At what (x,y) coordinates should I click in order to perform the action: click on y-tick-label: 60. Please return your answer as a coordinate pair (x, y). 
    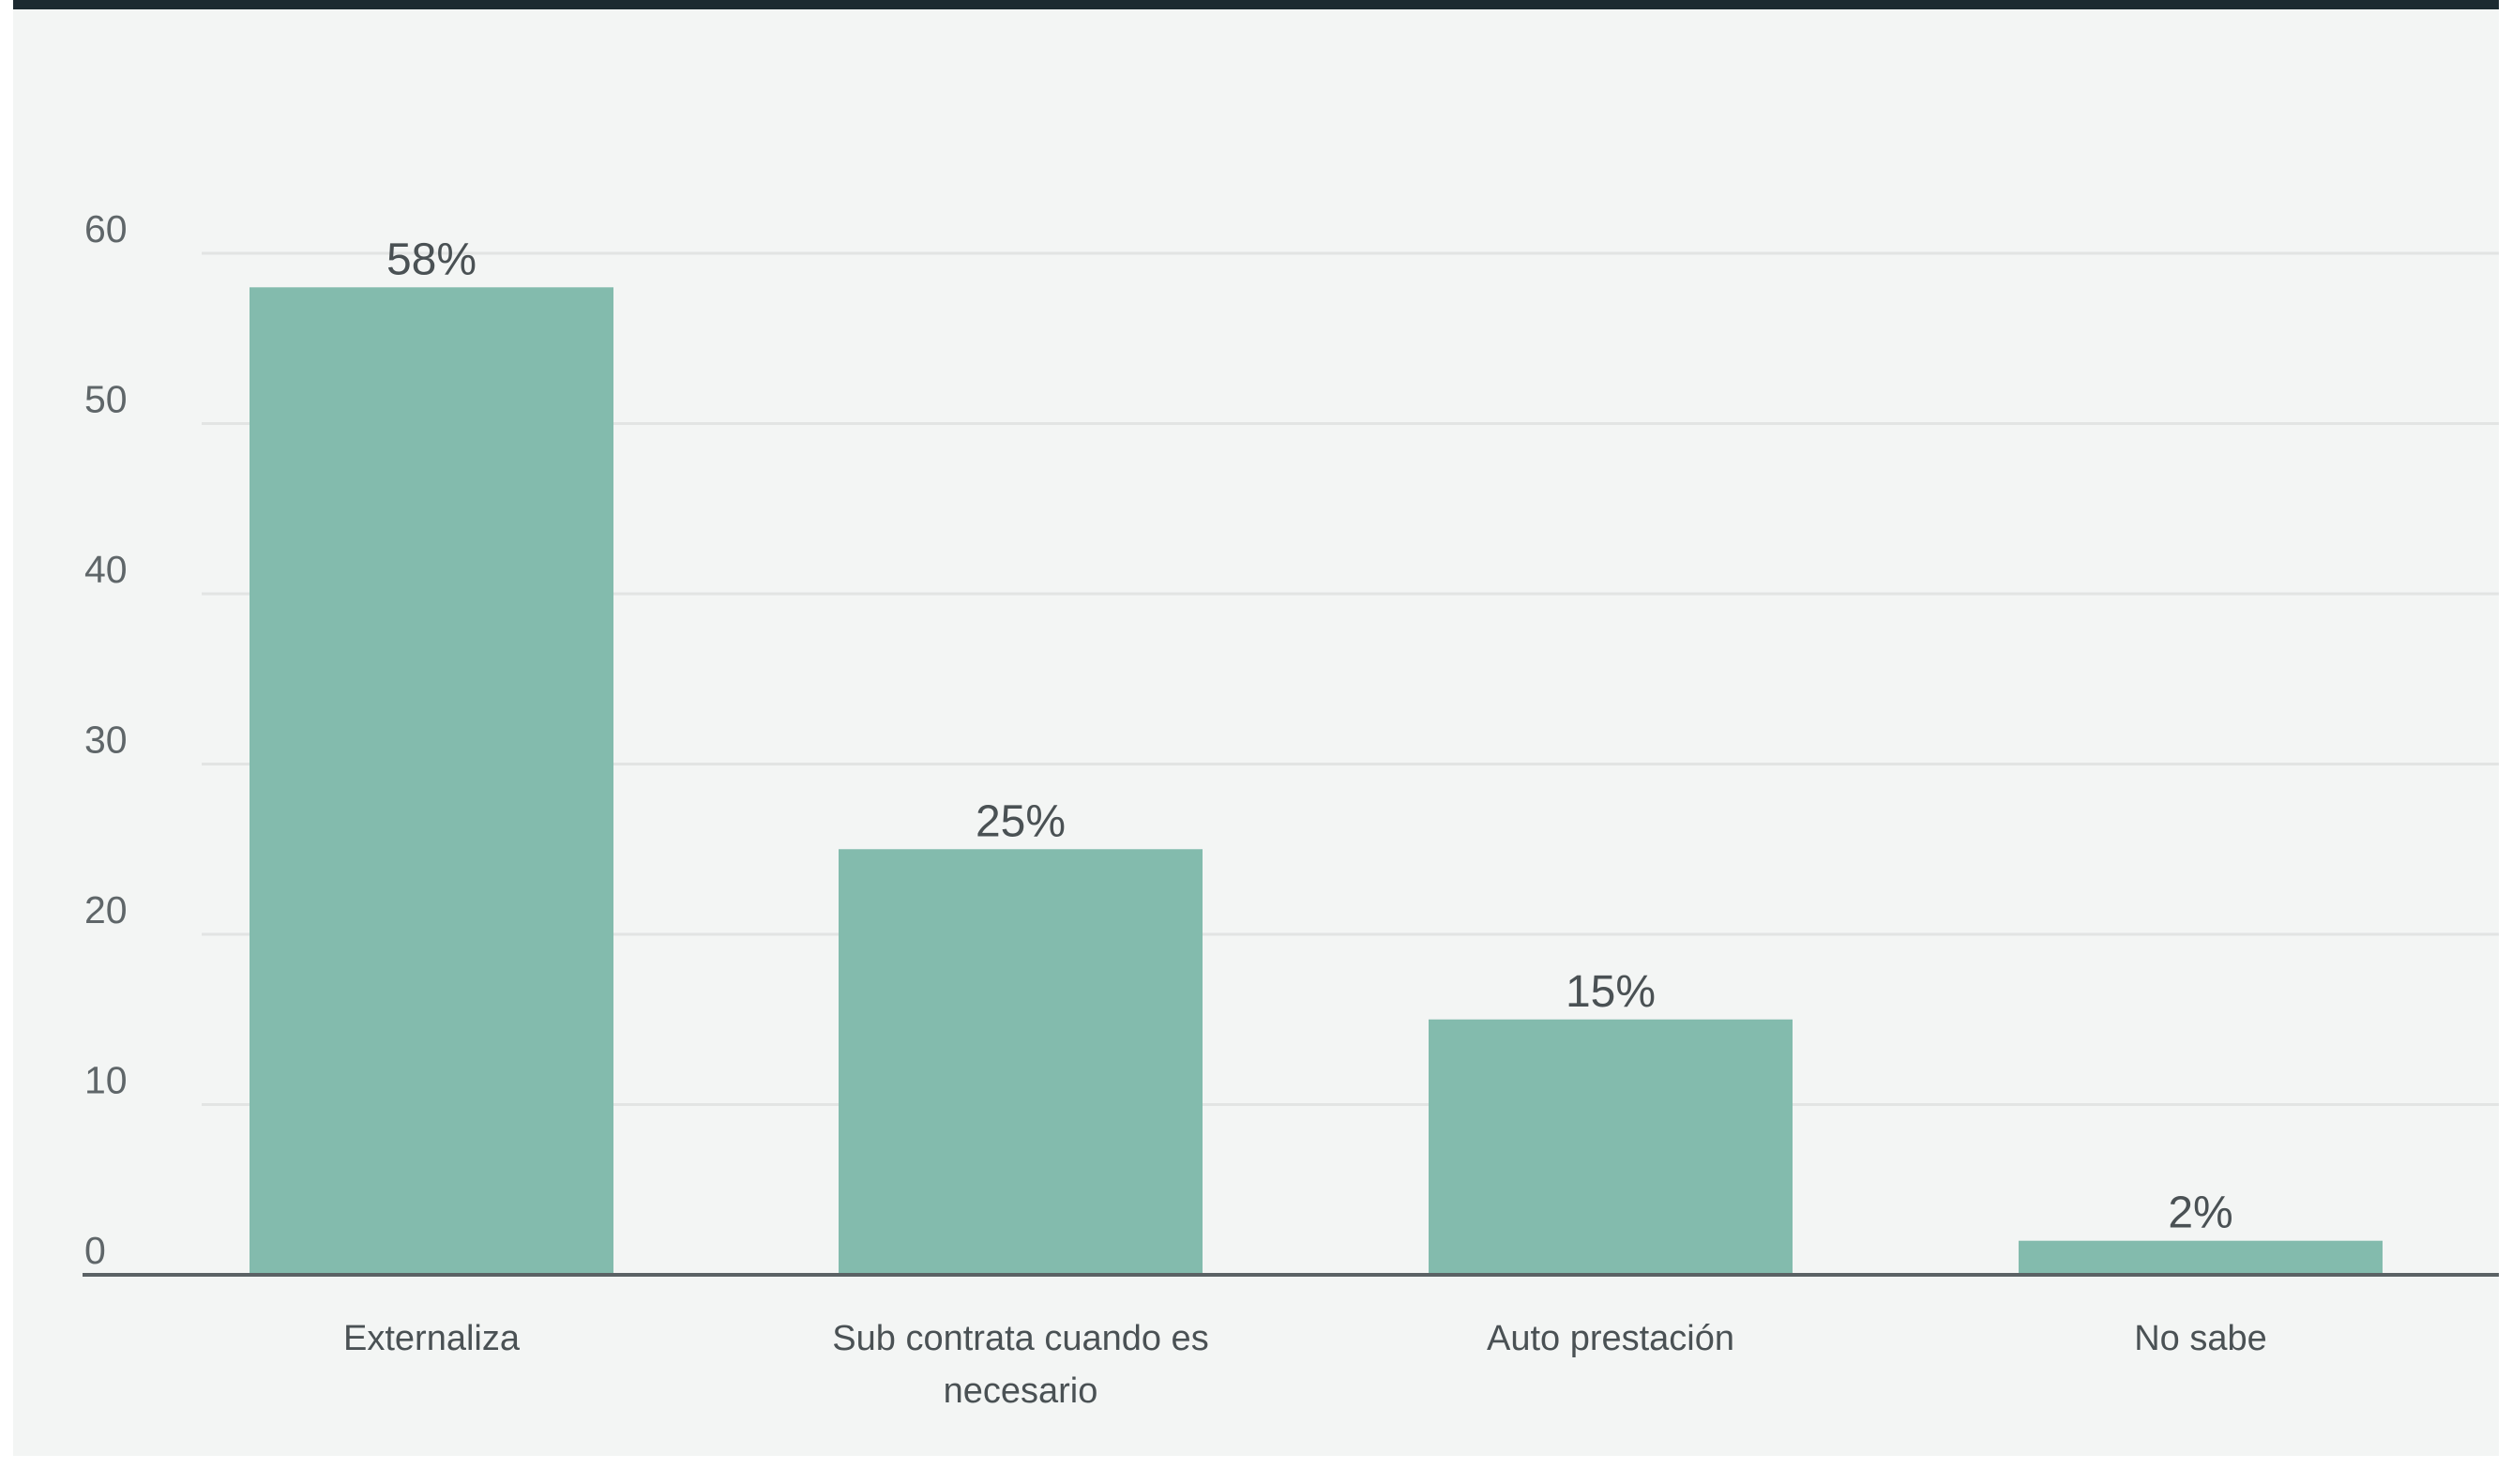
    Looking at the image, I should click on (106, 229).